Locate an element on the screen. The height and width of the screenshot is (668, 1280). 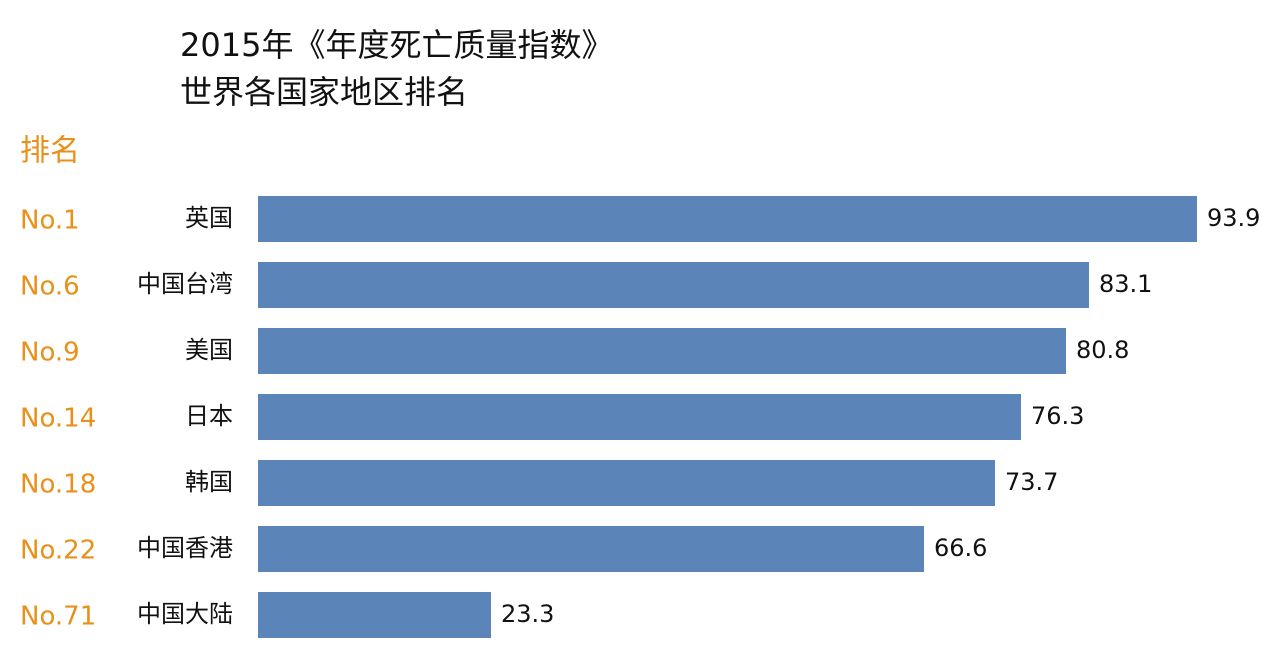
rank-header: 排名 is located at coordinates (50, 151).